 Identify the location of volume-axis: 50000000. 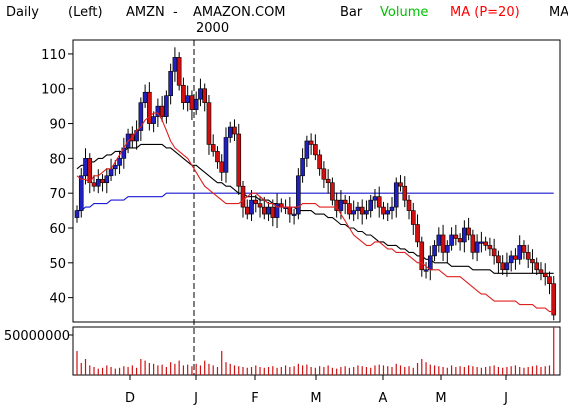
(38, 336).